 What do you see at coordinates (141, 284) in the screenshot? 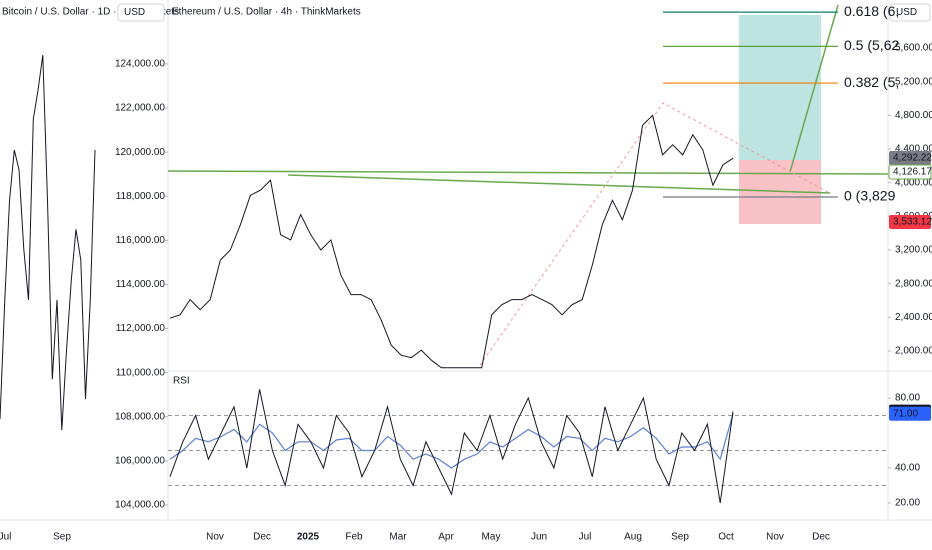
I see `y-tick-label: 114,000.00` at bounding box center [141, 284].